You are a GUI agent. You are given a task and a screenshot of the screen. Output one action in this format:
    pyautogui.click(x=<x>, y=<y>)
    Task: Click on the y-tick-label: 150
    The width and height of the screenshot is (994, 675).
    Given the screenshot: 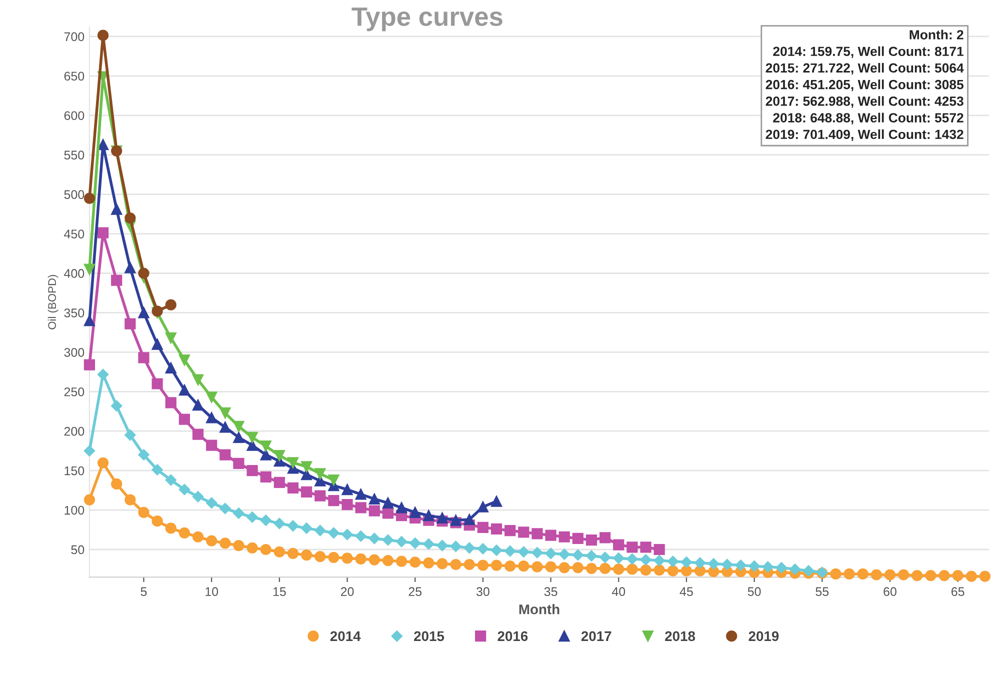 What is the action you would take?
    pyautogui.click(x=74, y=471)
    